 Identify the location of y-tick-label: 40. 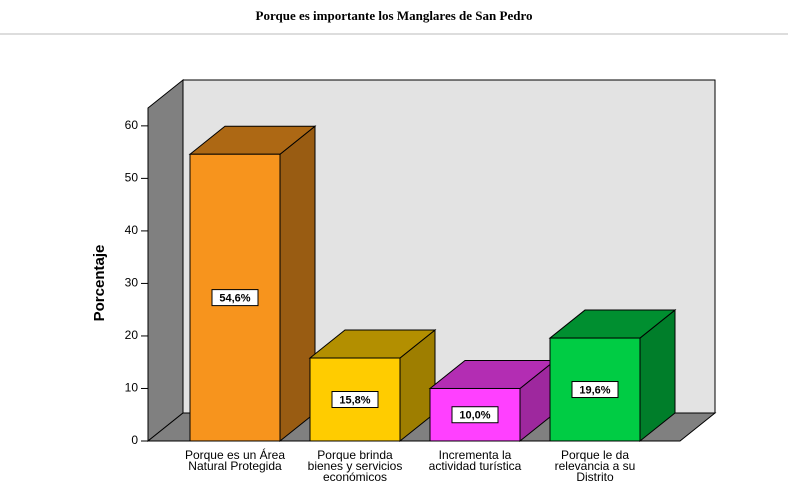
(132, 230).